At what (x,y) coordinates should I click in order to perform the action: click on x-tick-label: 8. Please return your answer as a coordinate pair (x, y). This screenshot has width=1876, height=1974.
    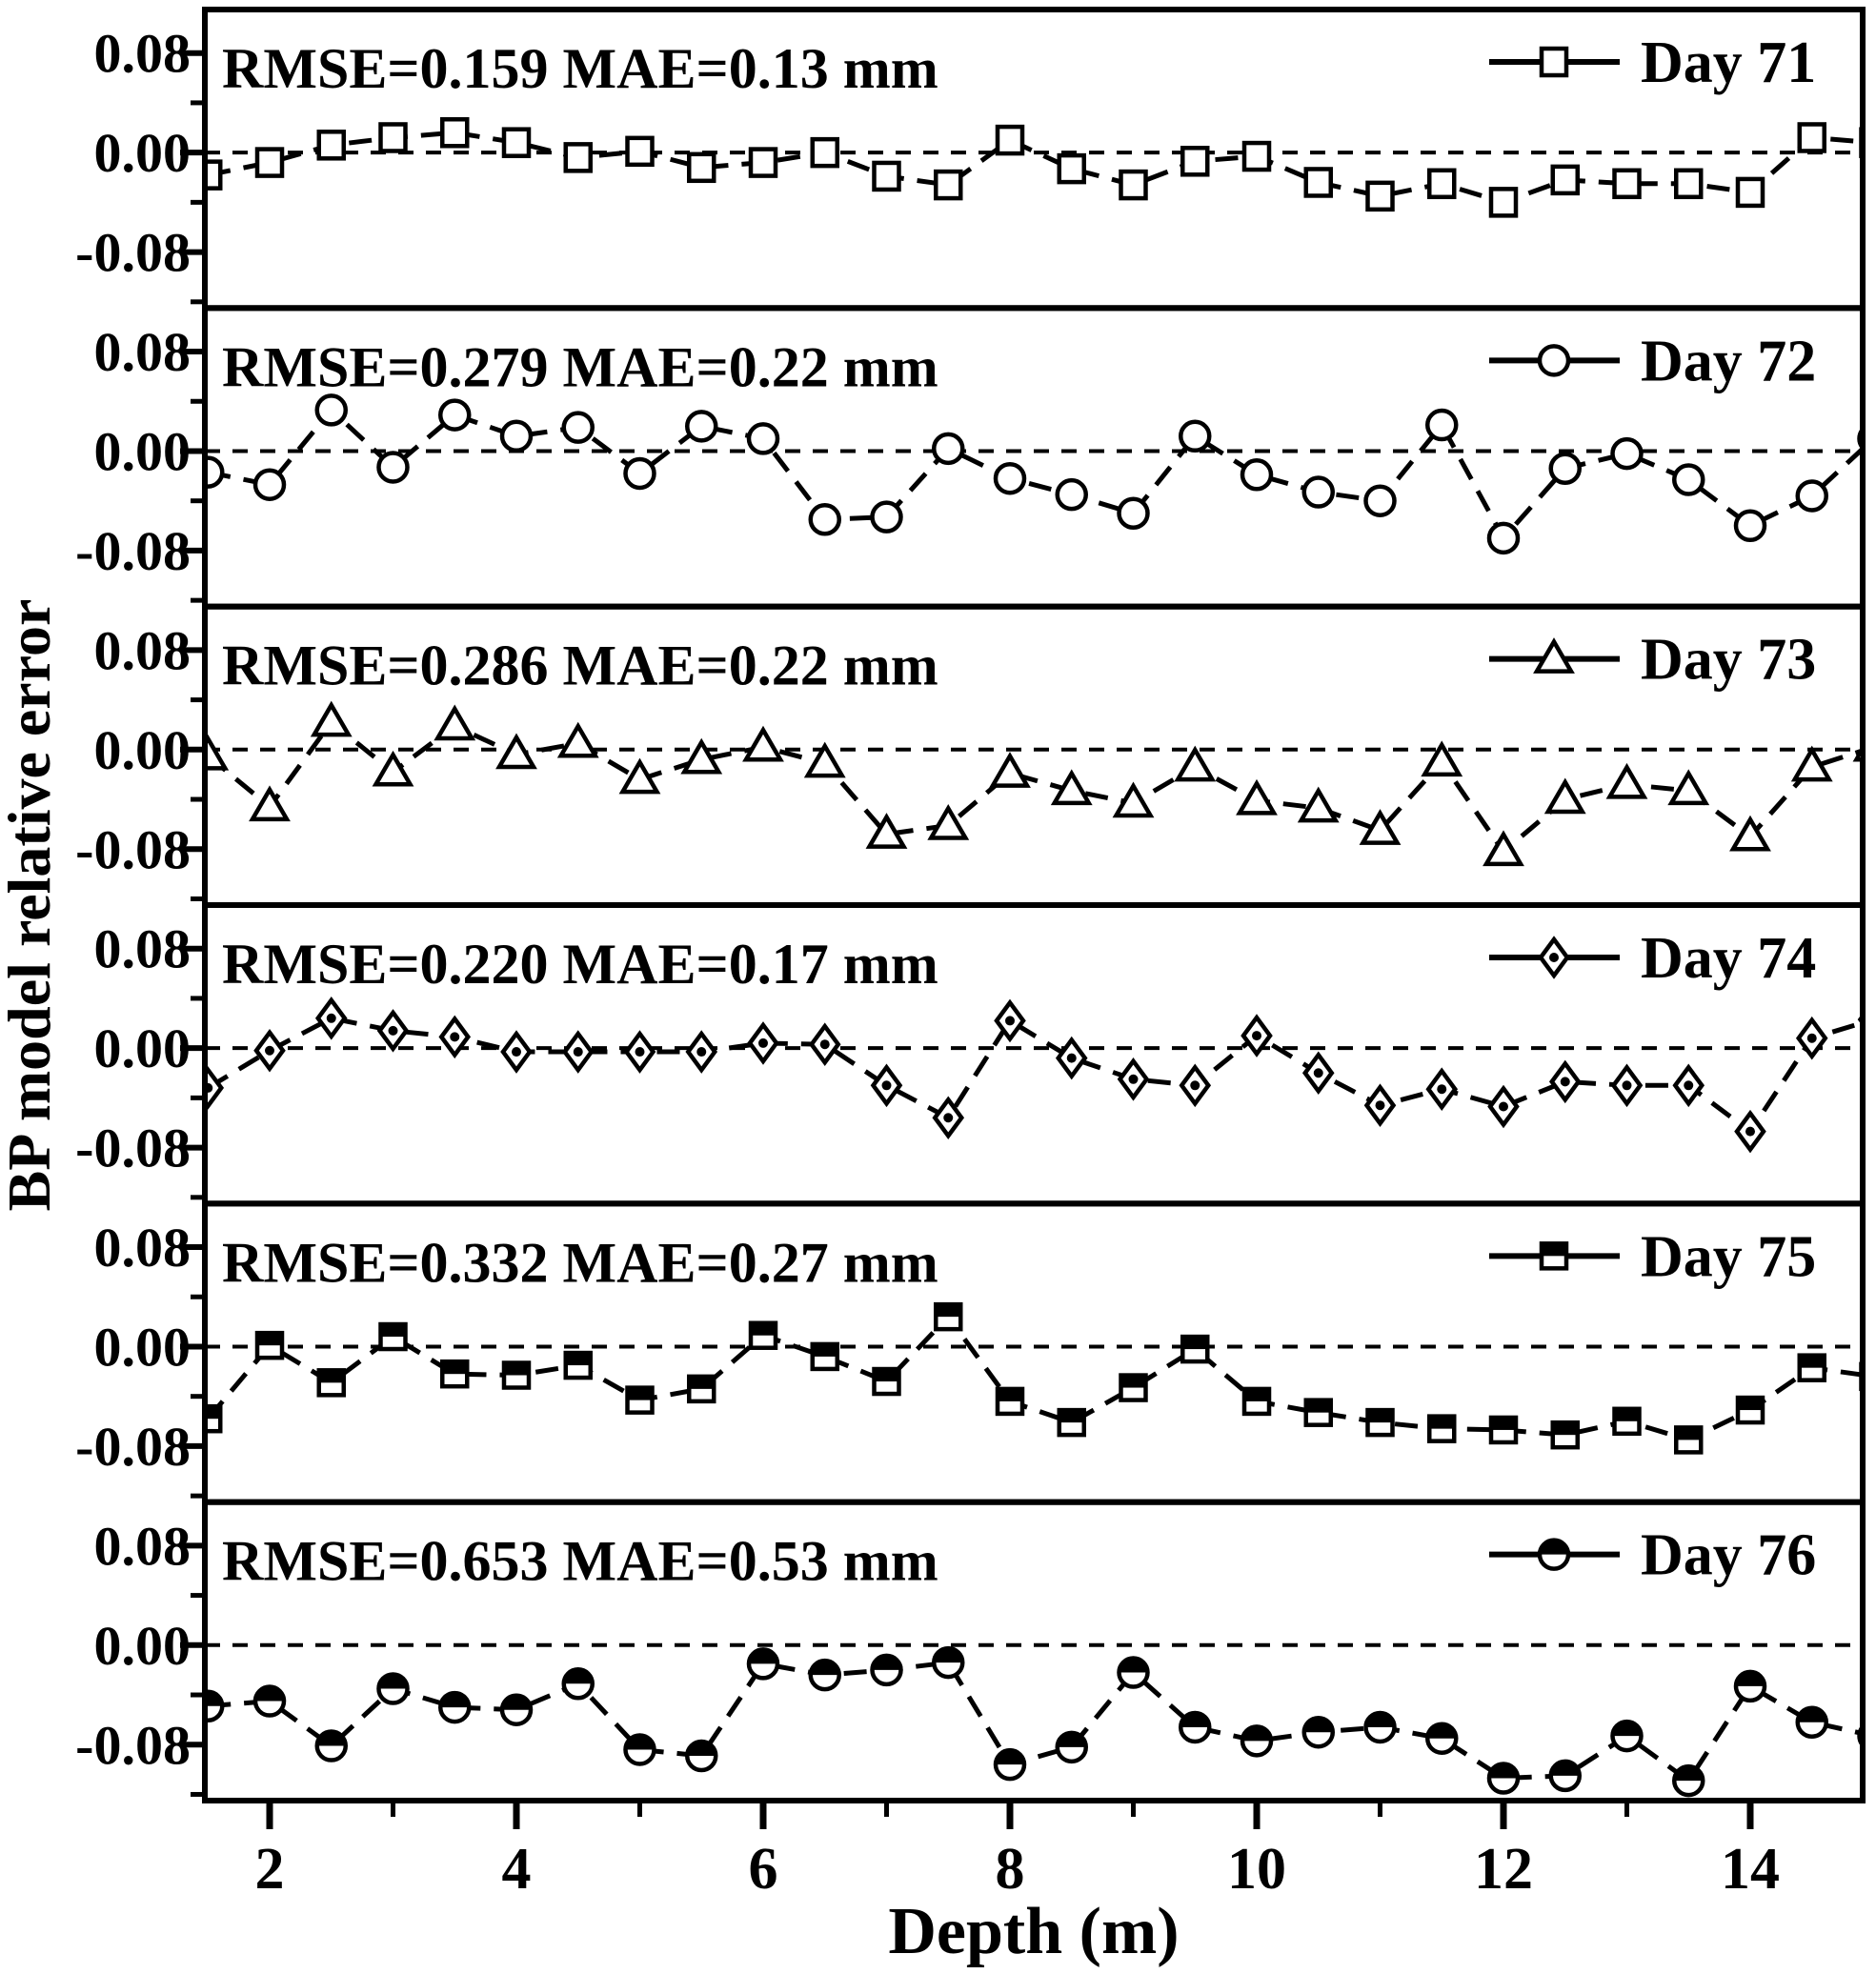
    Looking at the image, I should click on (1011, 1869).